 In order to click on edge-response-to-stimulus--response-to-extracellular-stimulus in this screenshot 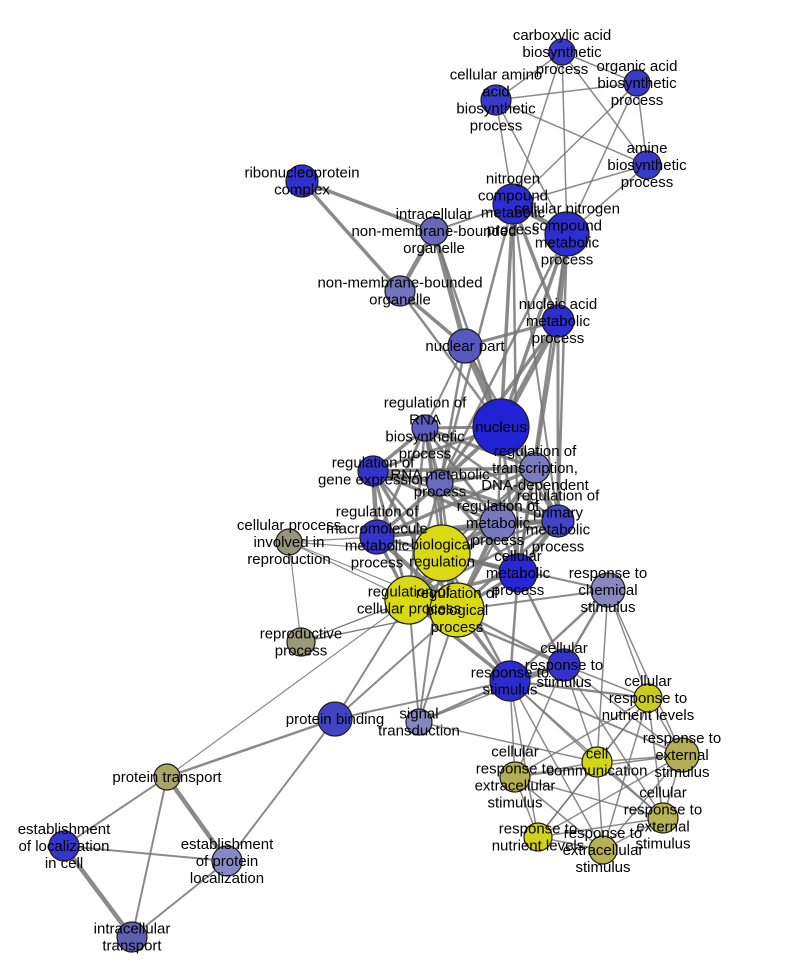, I will do `click(556, 765)`.